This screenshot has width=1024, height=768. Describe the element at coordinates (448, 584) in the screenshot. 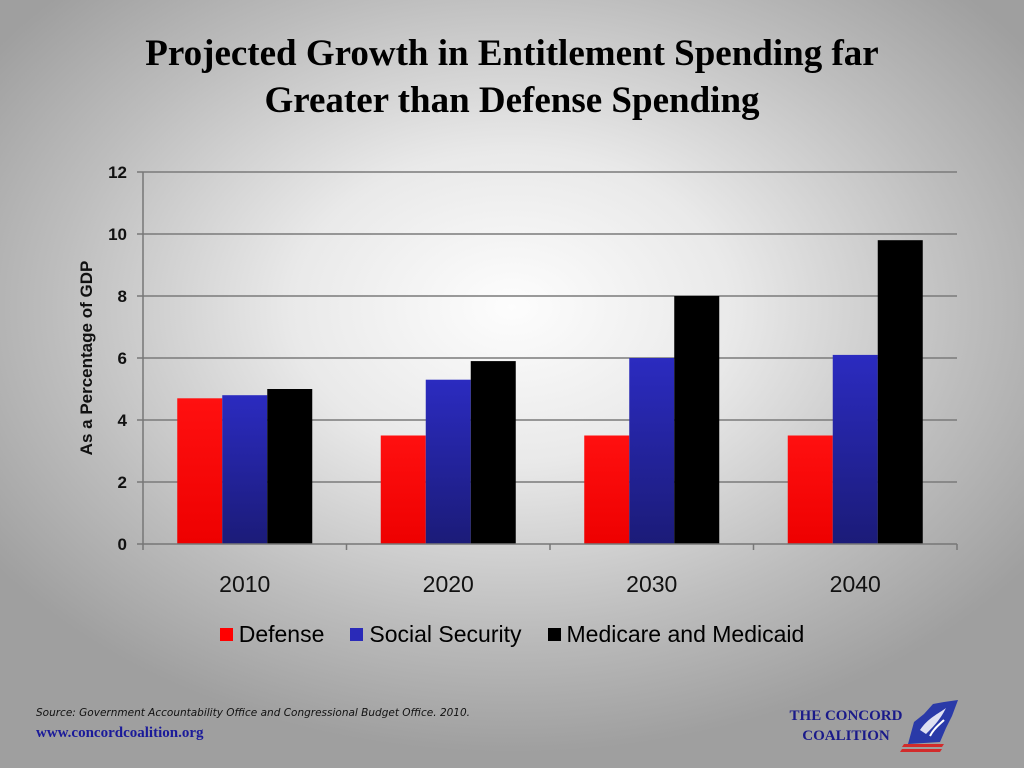

I see `x-tick-label: 2020` at that location.